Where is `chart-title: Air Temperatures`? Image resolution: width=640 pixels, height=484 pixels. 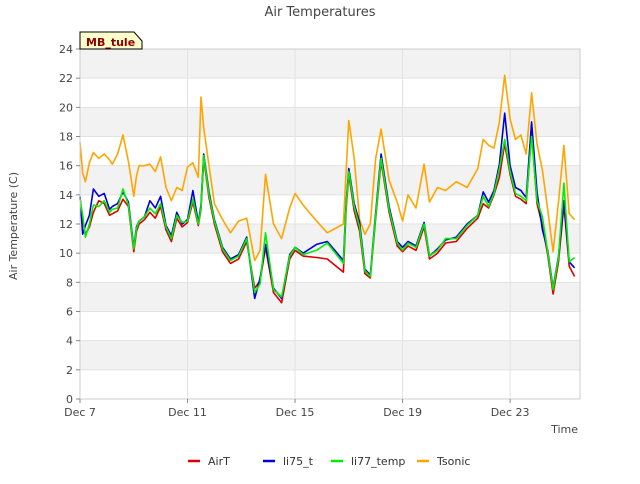
chart-title: Air Temperatures is located at coordinates (319, 12).